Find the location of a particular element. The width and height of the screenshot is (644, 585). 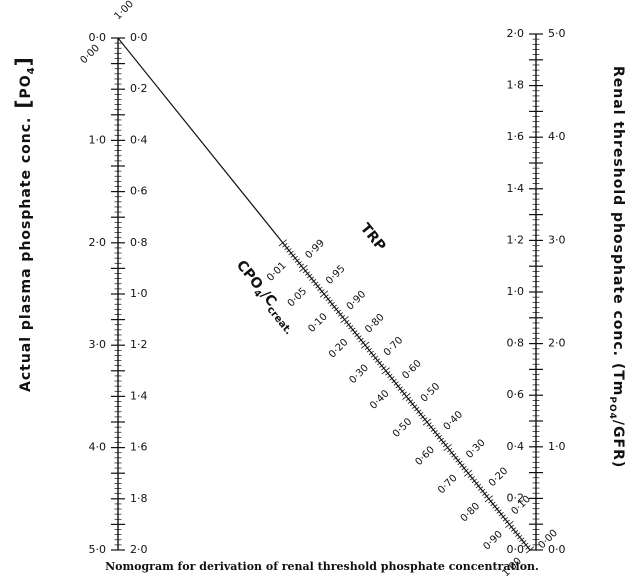

right-inner-label: 1·0 is located at coordinates (516, 291).